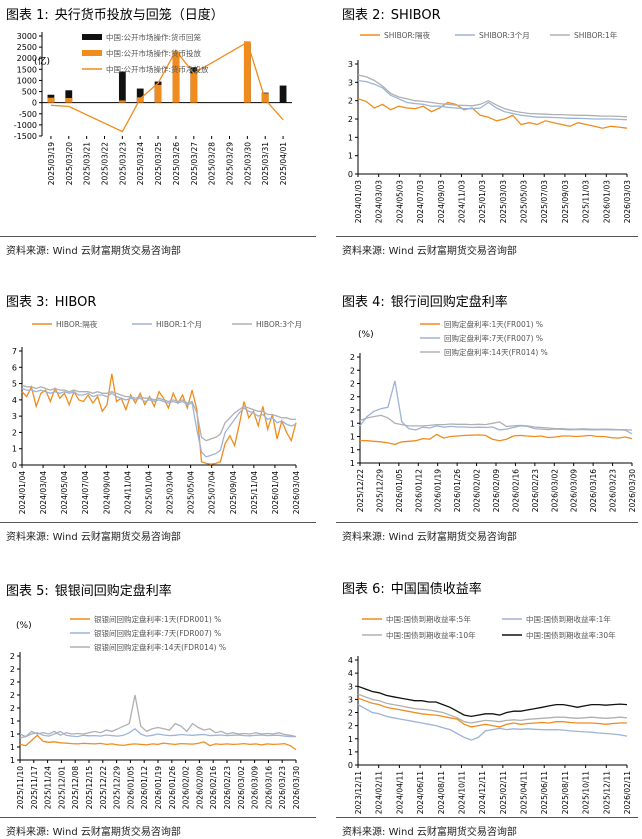  Describe the element at coordinates (25, 136) in the screenshot. I see `y-tick-label: -1500` at that location.